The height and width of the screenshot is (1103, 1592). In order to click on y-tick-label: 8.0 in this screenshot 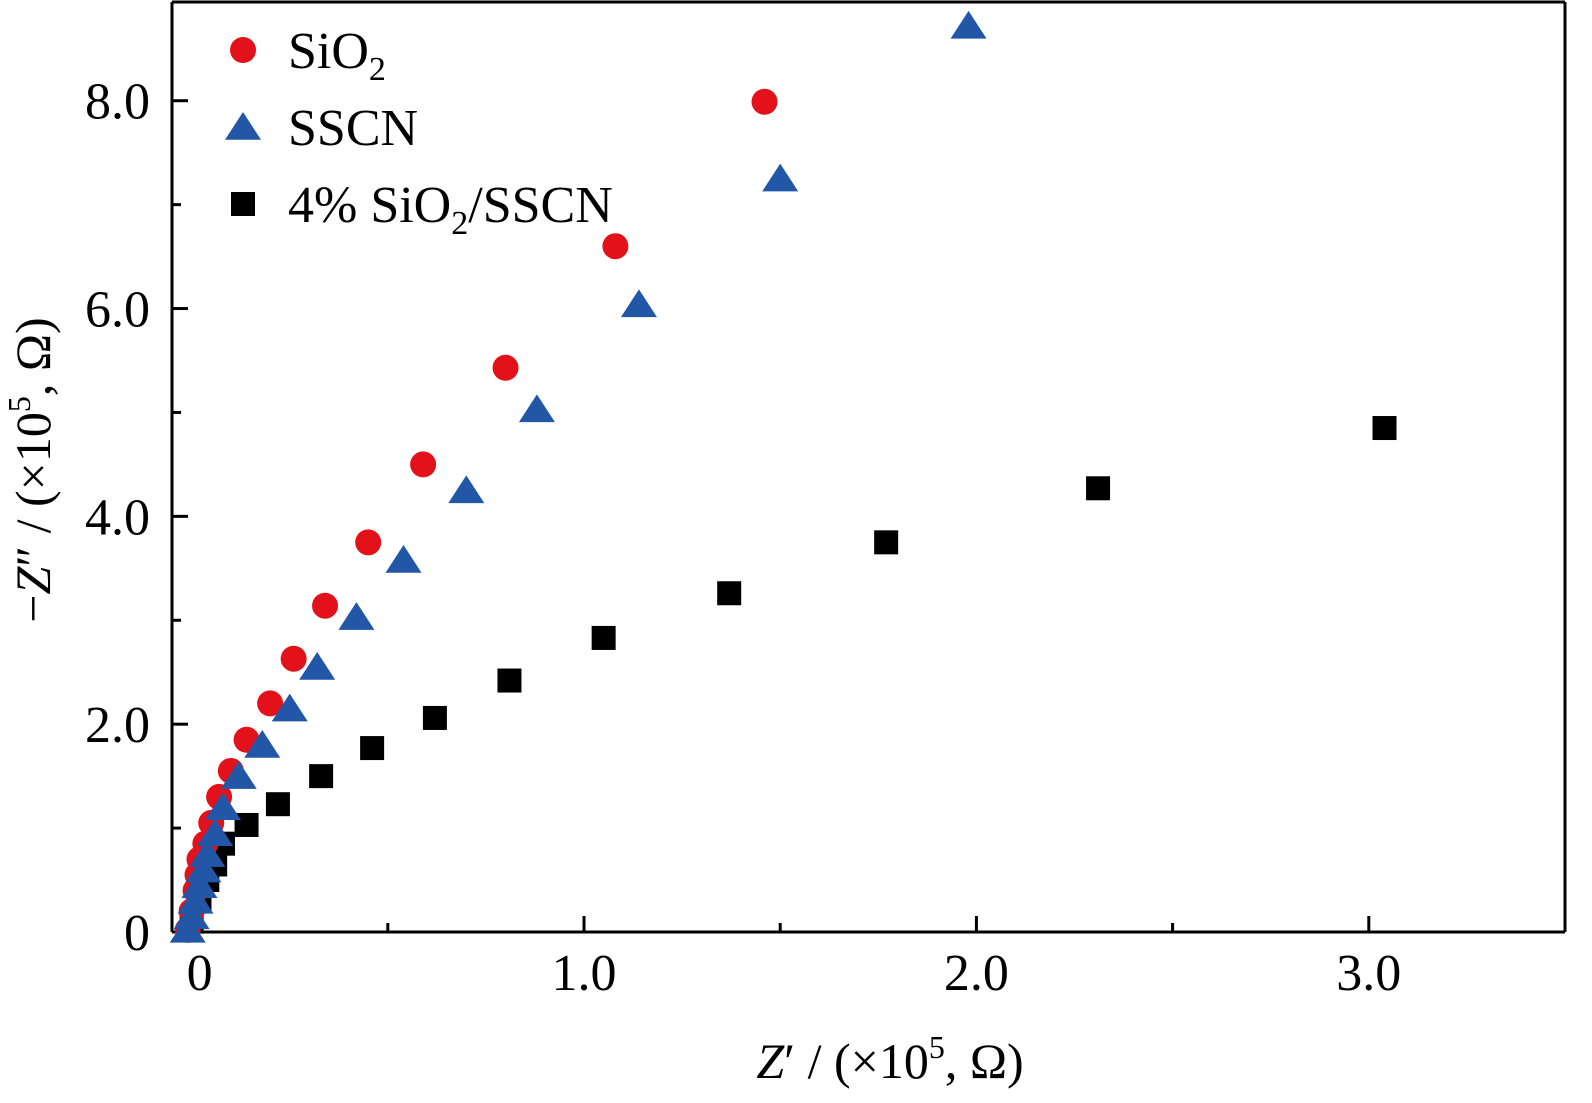, I will do `click(117, 102)`.